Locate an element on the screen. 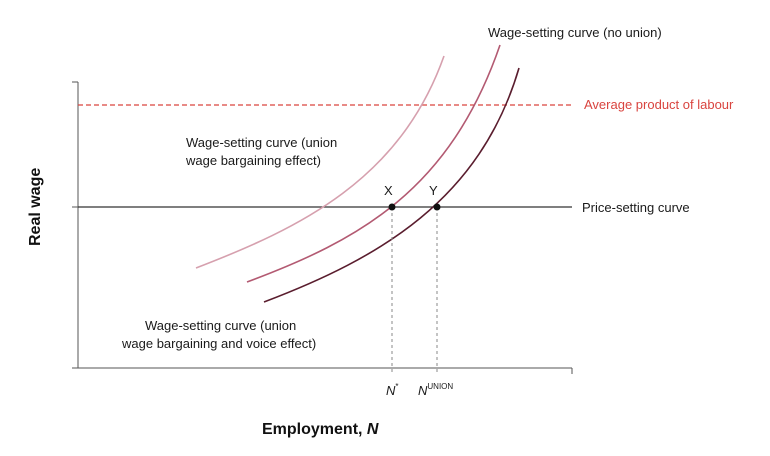 This screenshot has height=456, width=770. n-star-superscript: * is located at coordinates (396, 386).